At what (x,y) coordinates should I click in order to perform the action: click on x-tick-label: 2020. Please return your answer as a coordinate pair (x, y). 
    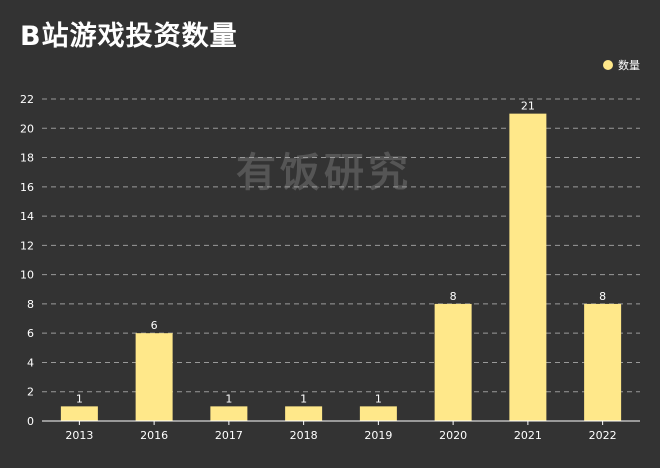
    Looking at the image, I should click on (453, 435).